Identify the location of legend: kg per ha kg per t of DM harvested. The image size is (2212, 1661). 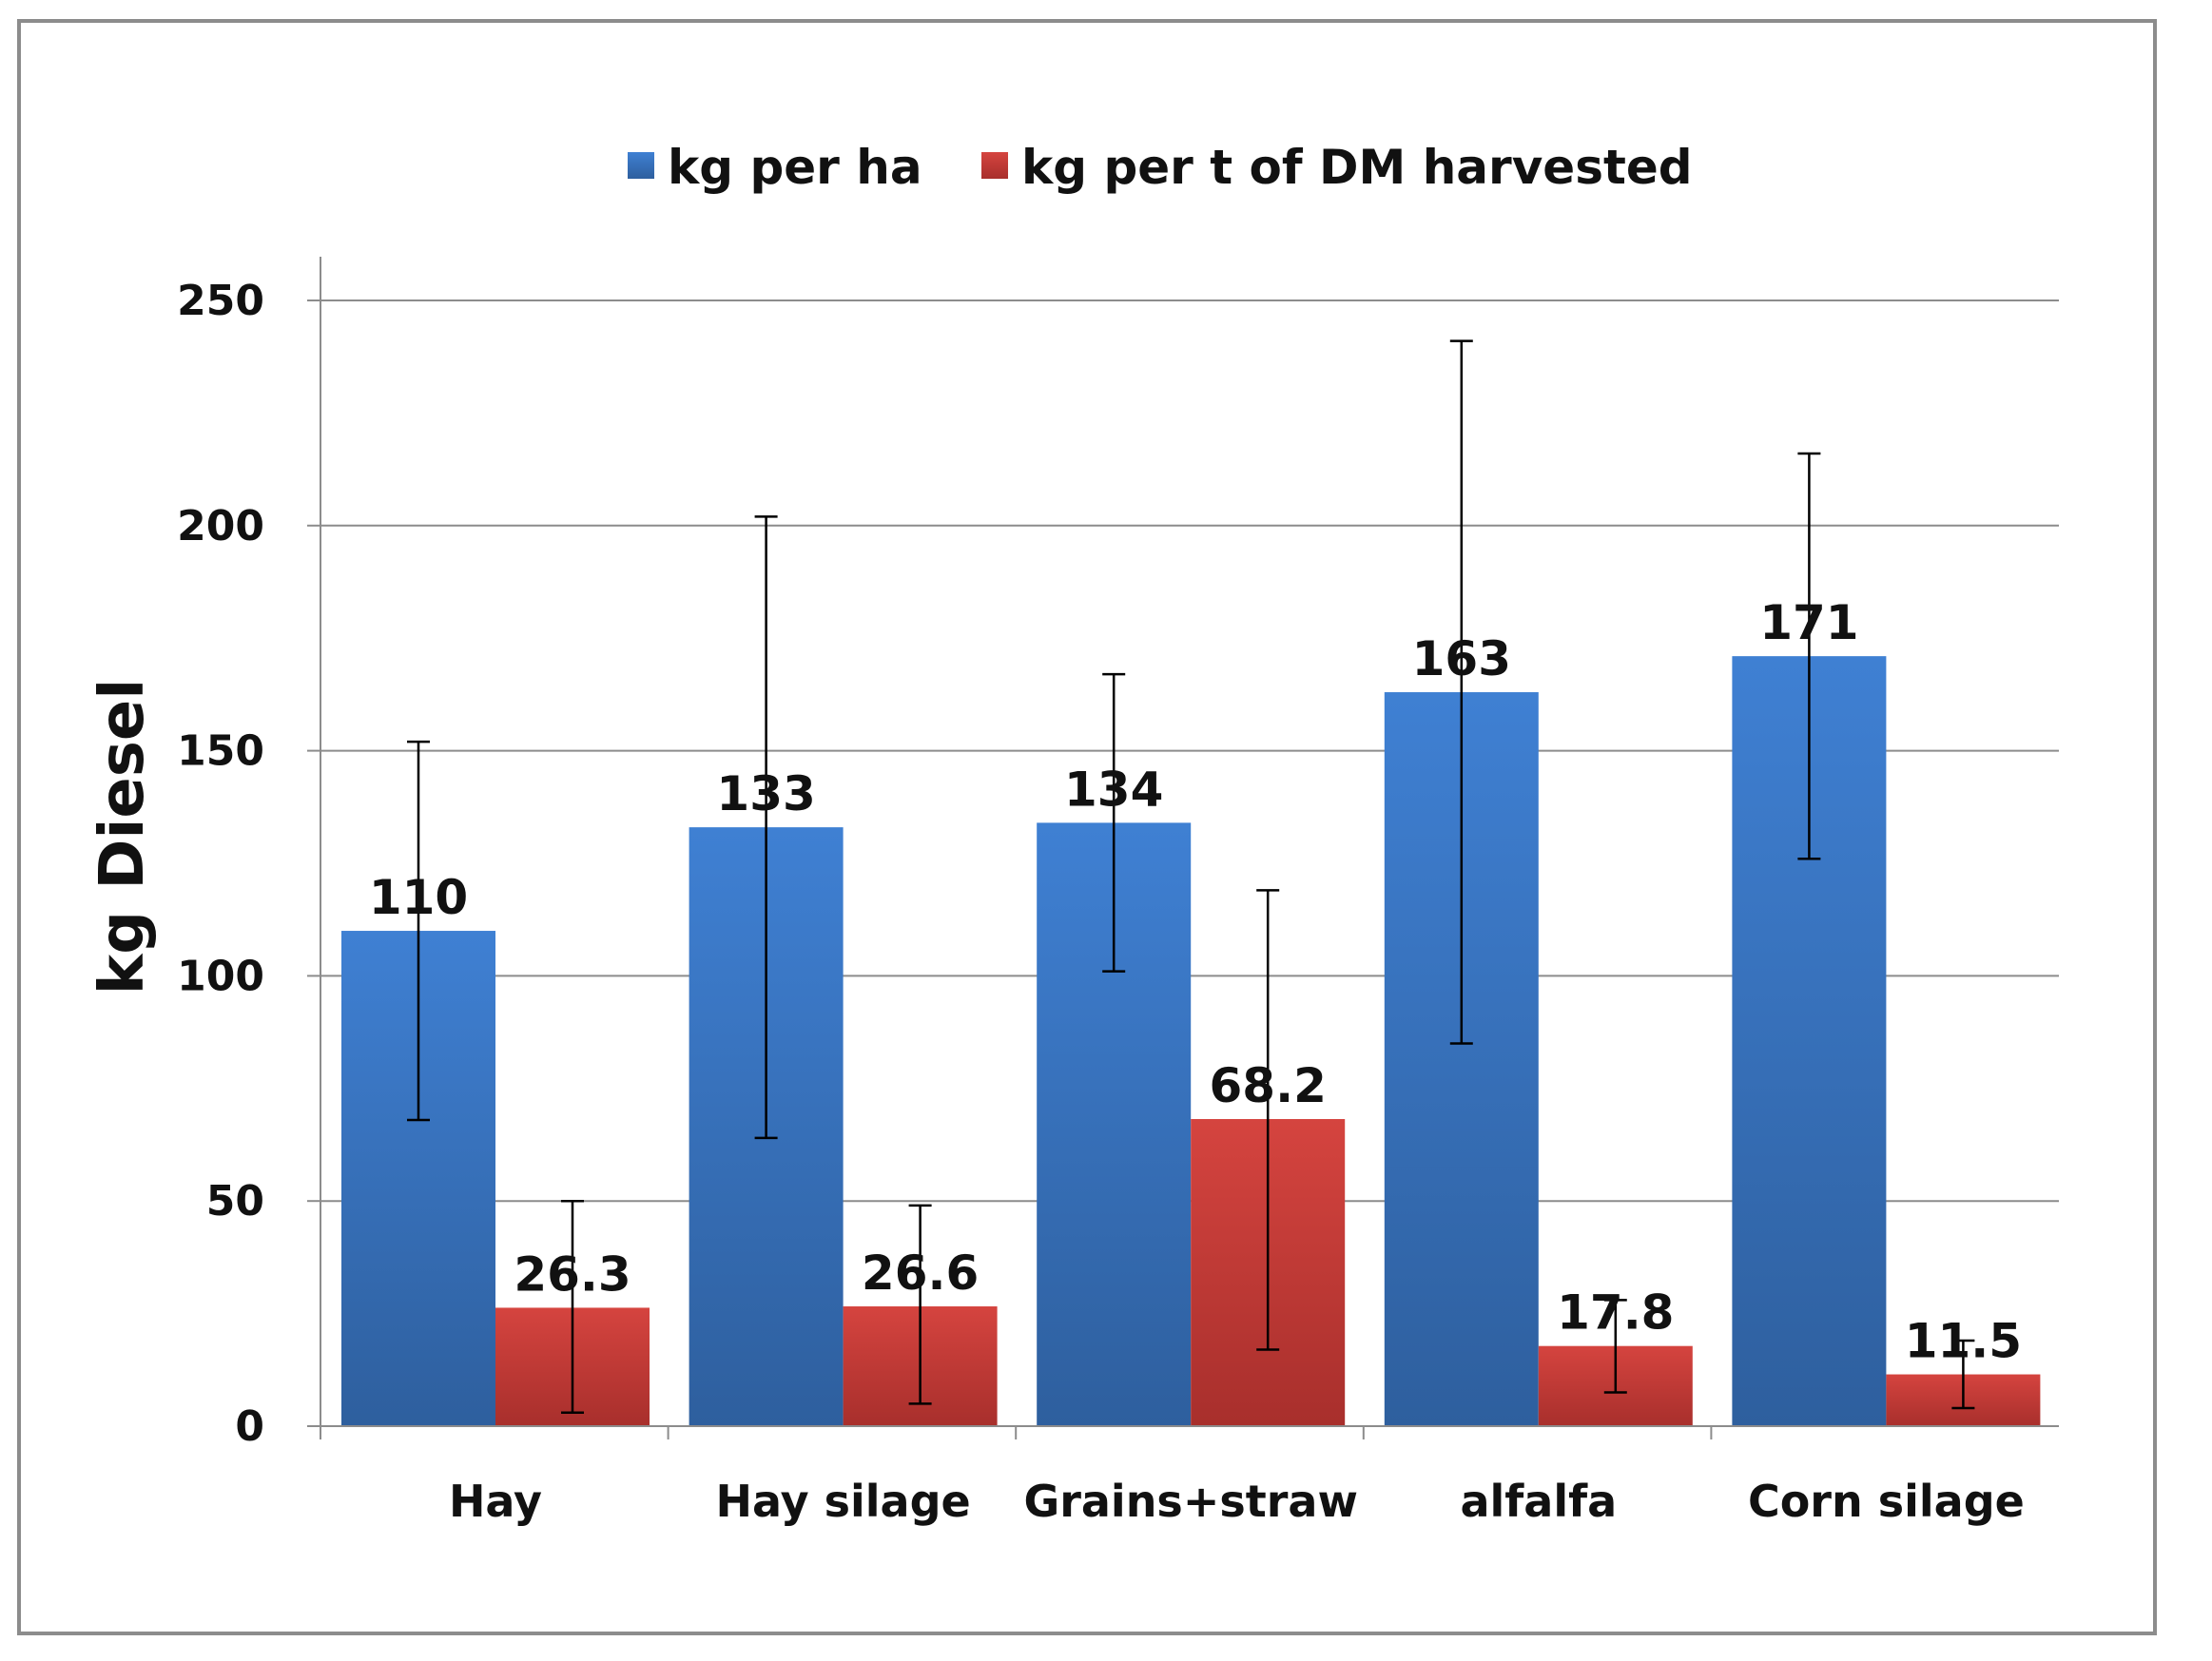
(1160, 167).